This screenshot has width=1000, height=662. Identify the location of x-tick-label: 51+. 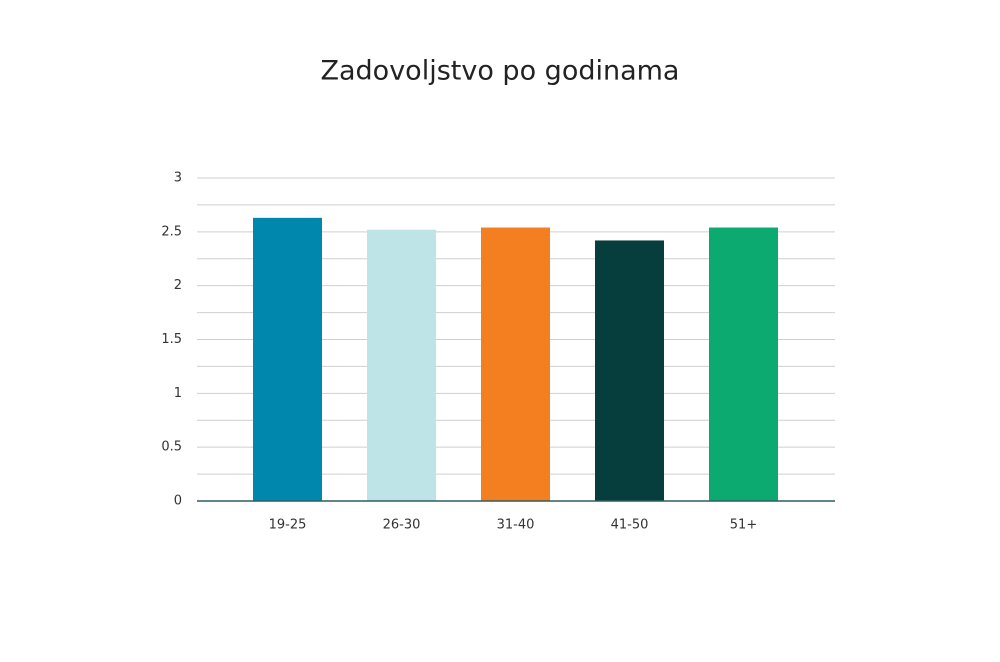
(743, 525).